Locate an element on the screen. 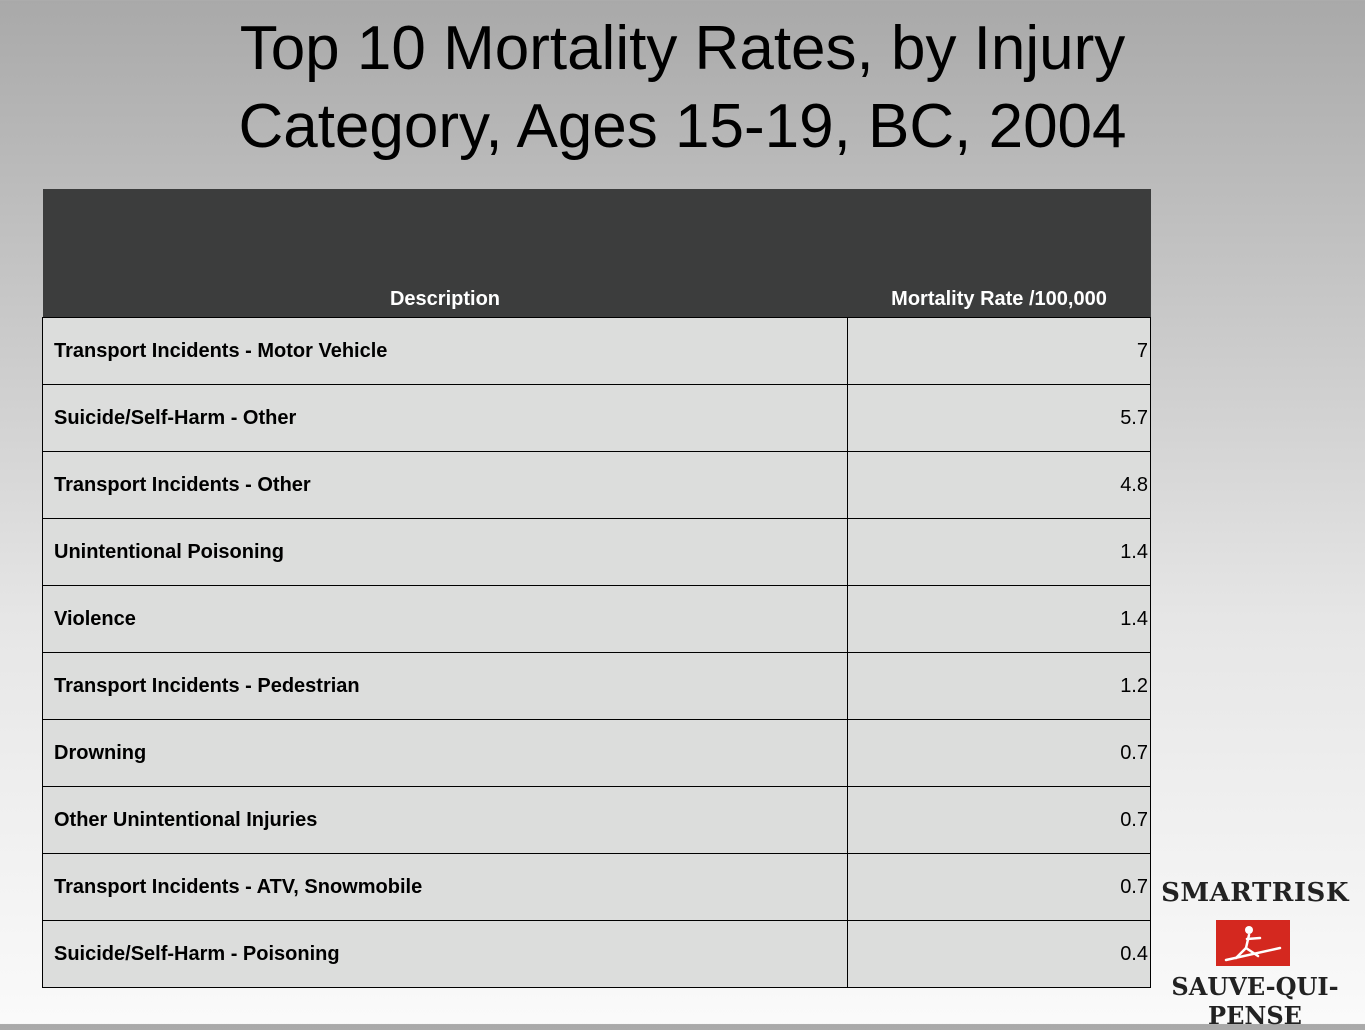 Image resolution: width=1365 pixels, height=1030 pixels. table-row: Unintentional Poisoning 1.4 is located at coordinates (596, 552).